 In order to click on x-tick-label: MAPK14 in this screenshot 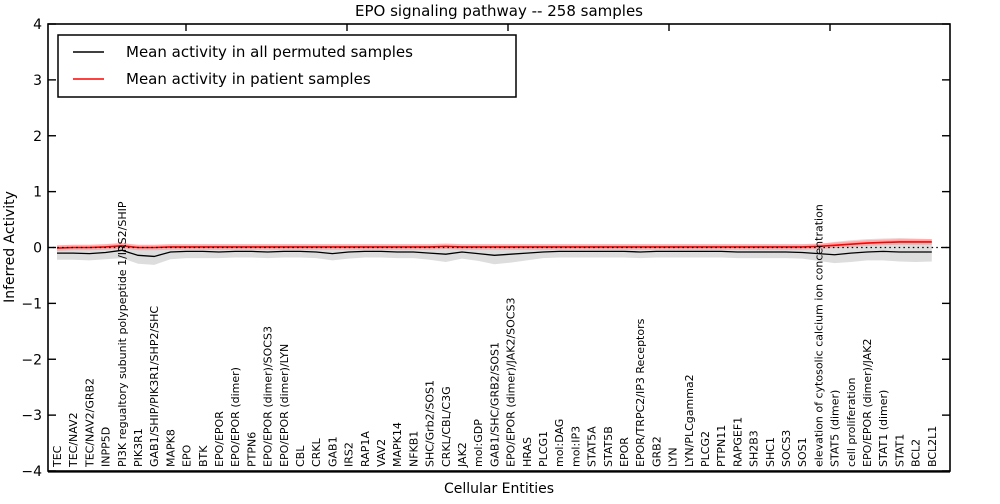, I will do `click(397, 444)`.